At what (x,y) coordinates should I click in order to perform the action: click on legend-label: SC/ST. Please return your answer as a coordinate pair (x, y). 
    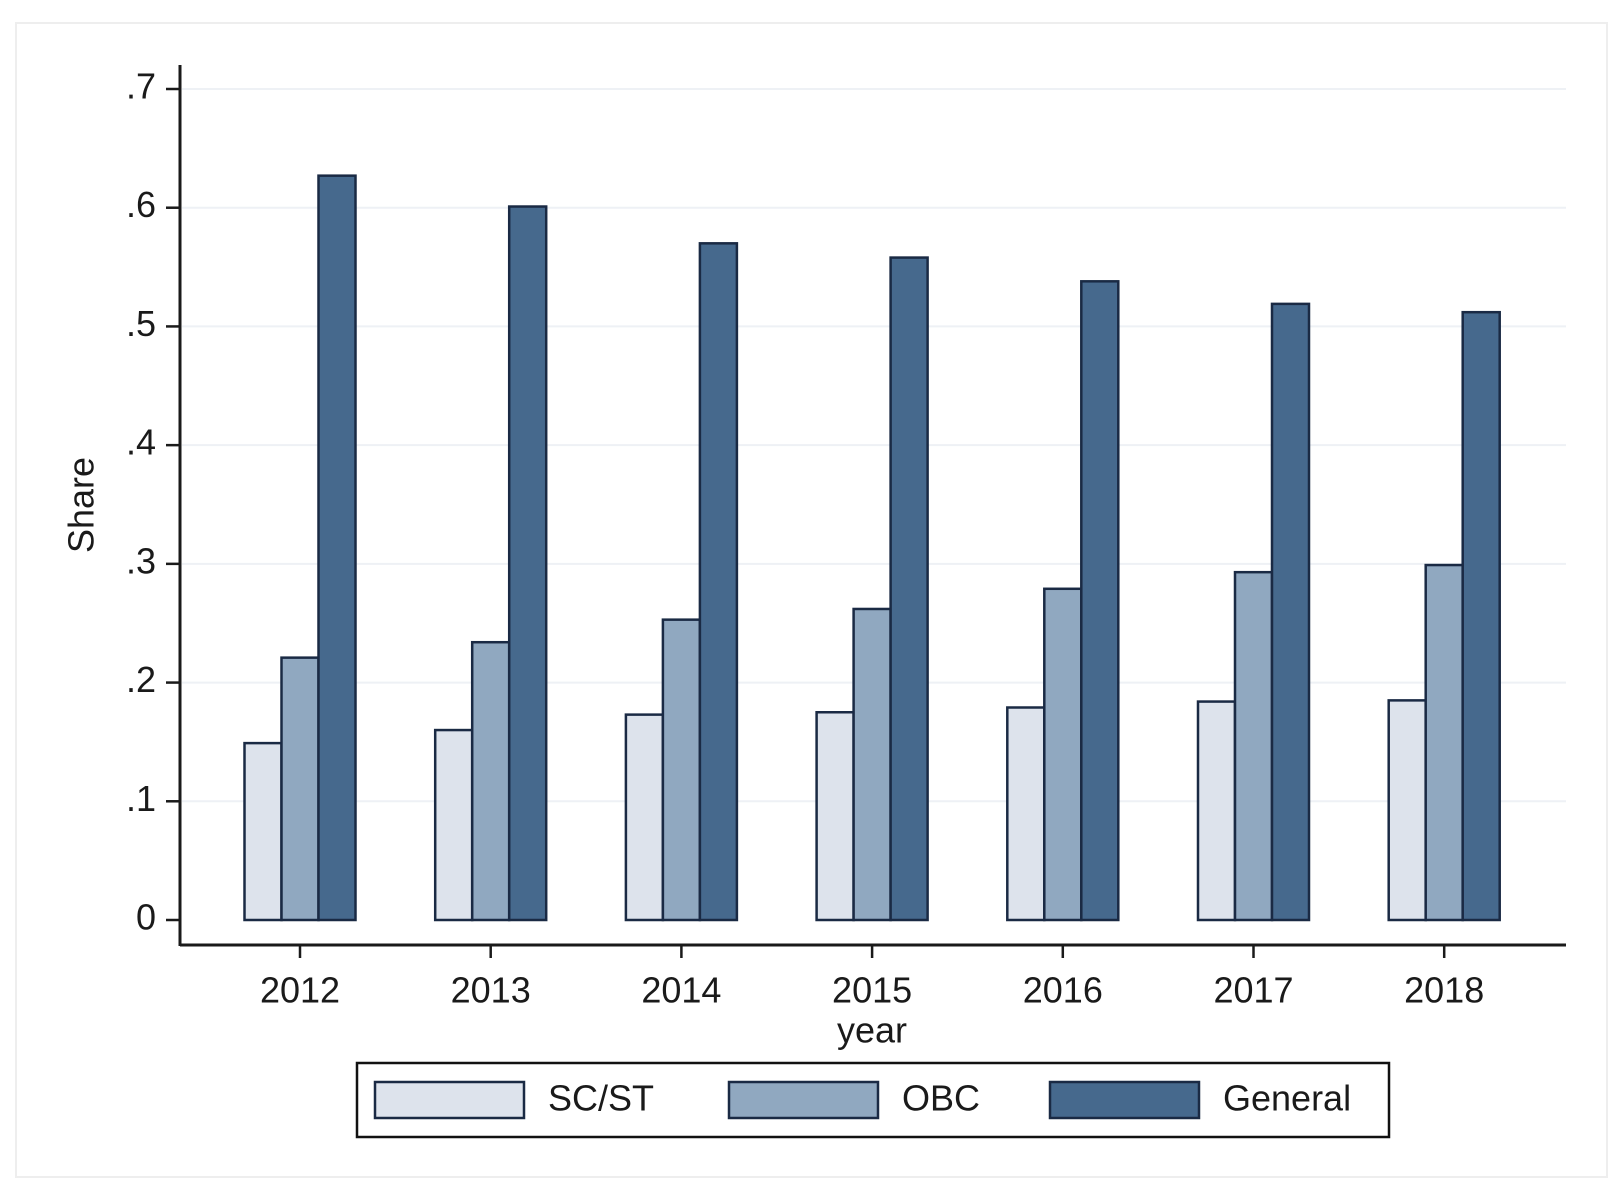
    Looking at the image, I should click on (601, 1098).